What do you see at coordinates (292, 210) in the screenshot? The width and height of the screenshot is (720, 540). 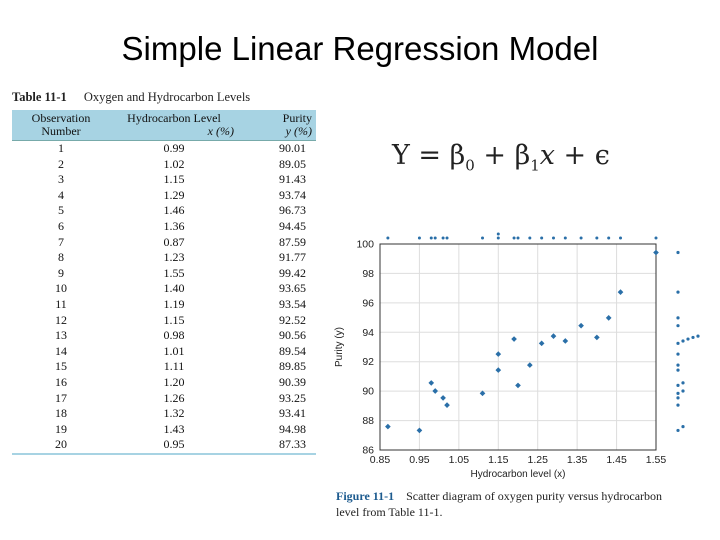 I see `purity-cell: 96.73` at bounding box center [292, 210].